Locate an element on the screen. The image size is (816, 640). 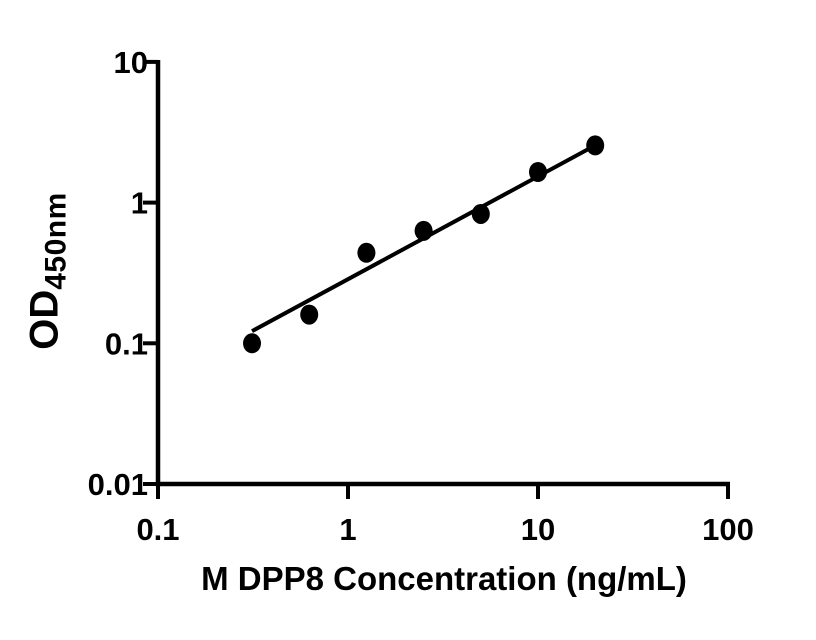
y-tick-label: 1 is located at coordinates (139, 203).